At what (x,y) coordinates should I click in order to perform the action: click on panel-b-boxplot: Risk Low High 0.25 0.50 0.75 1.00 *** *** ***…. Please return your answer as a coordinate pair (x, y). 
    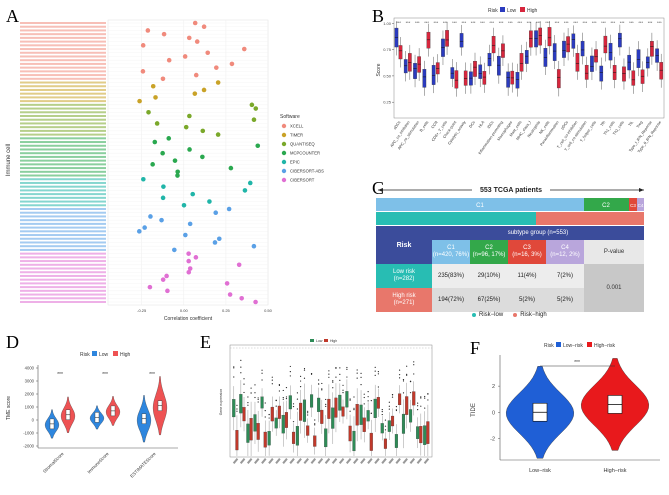
    Looking at the image, I should click on (520, 81).